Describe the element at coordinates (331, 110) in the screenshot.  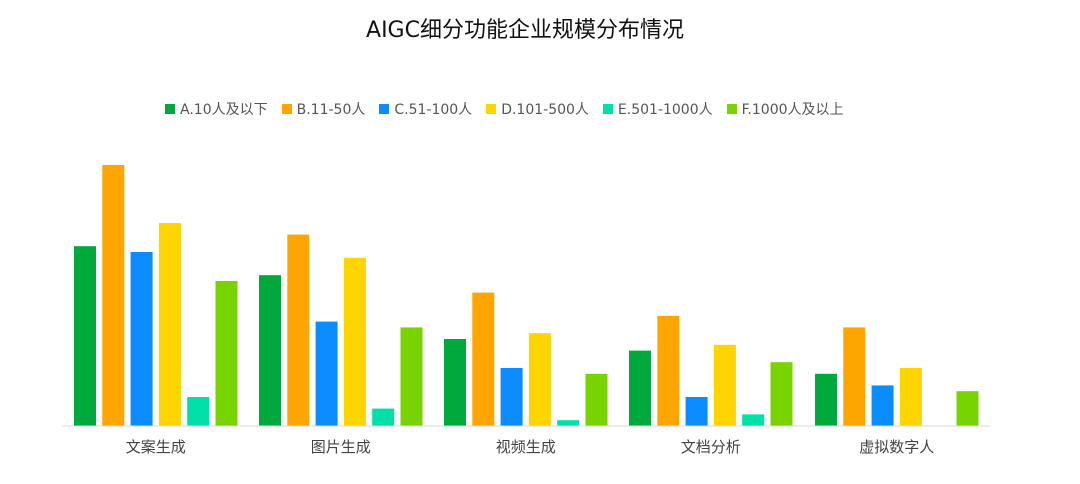
I see `legend-label: B.11-50人` at that location.